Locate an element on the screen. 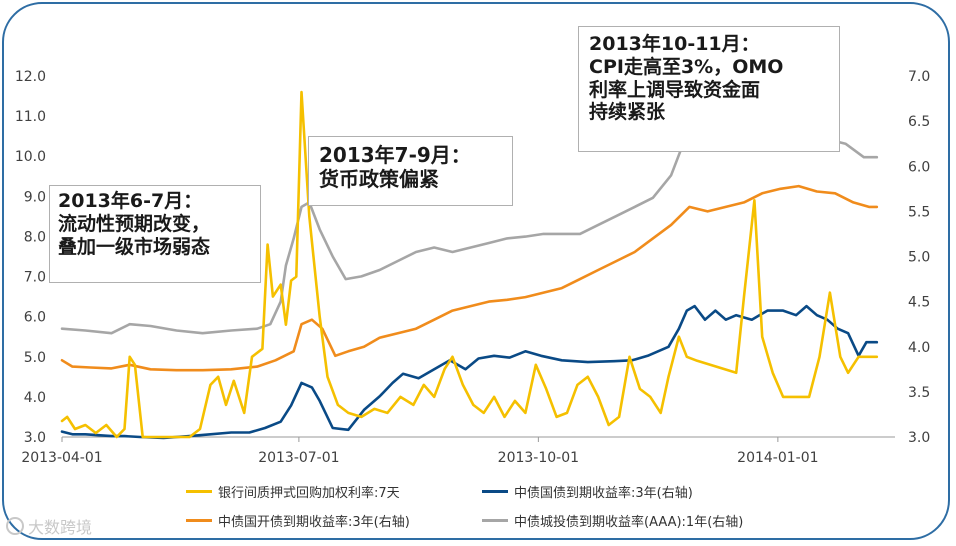 Image resolution: width=956 pixels, height=546 pixels. y-left-tick-label: 6.0 is located at coordinates (35, 318).